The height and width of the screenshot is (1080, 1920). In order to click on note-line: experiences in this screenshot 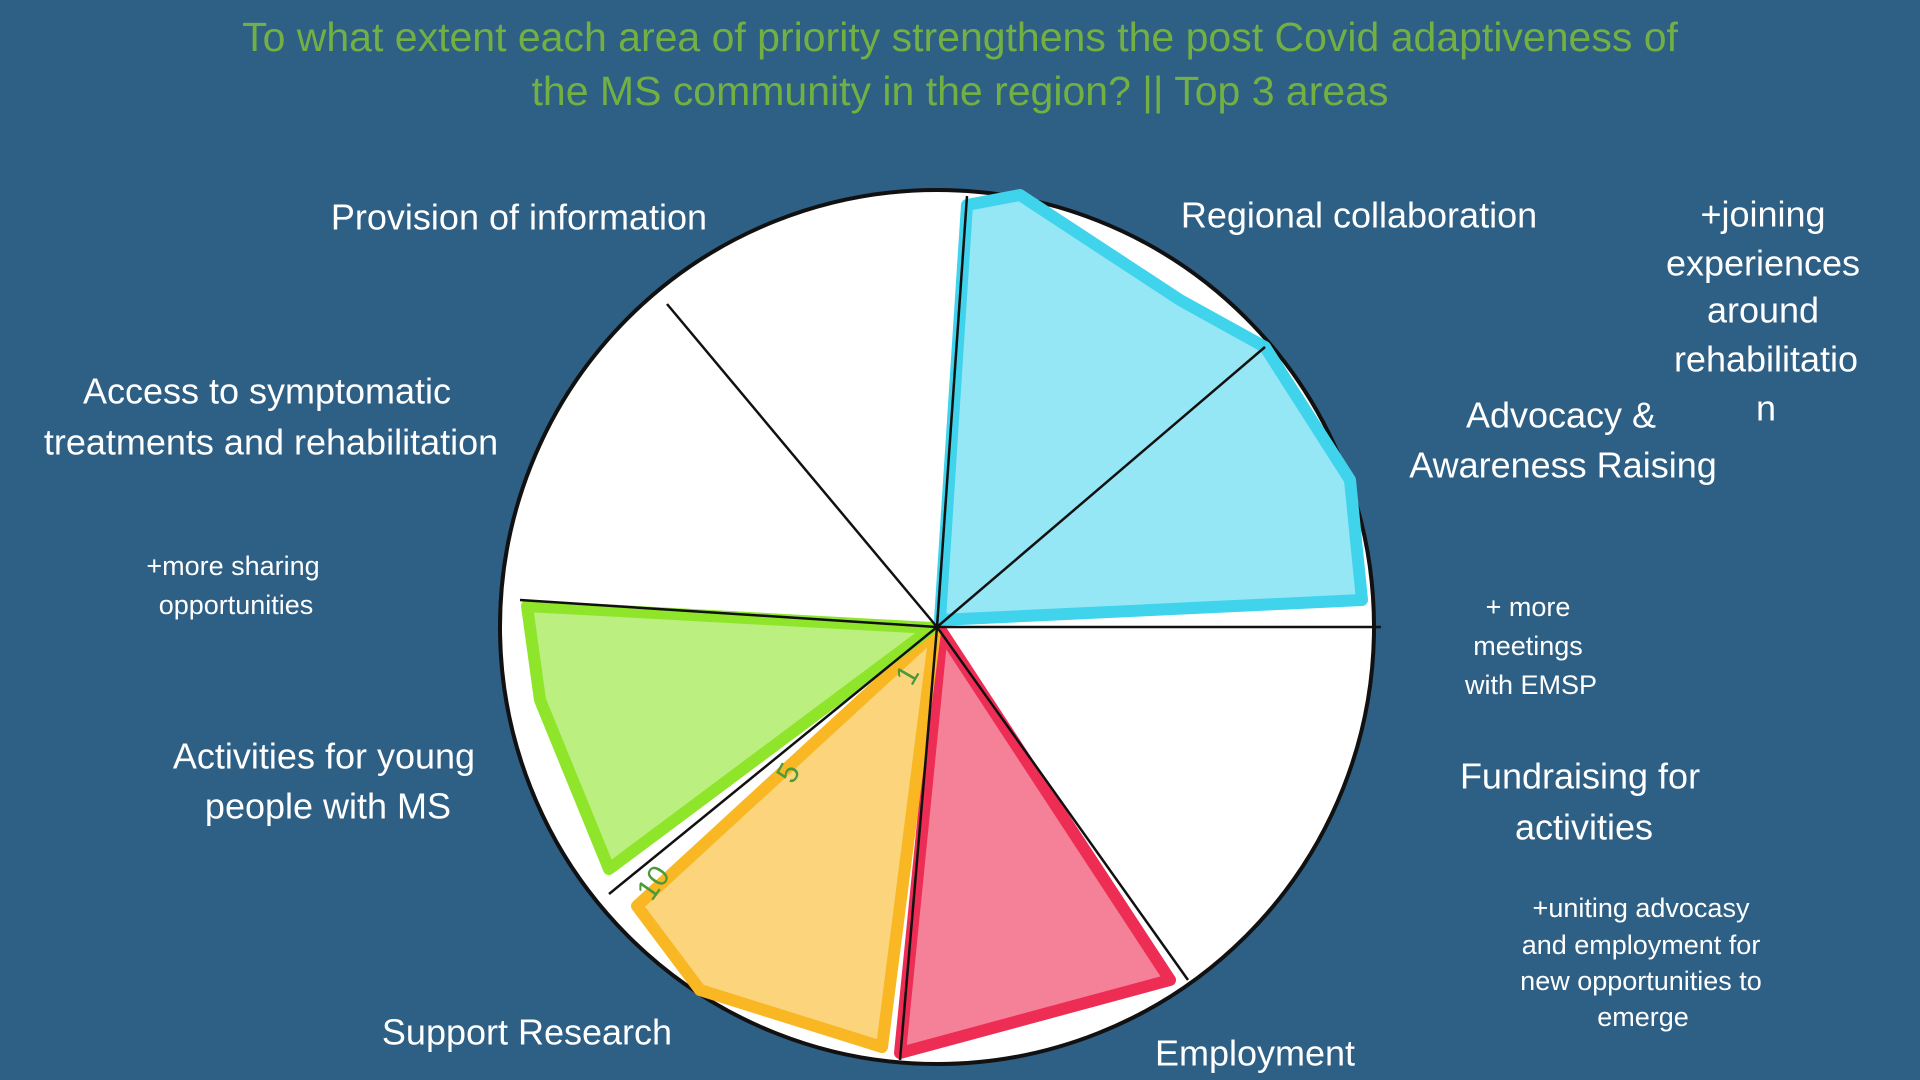, I will do `click(1763, 263)`.